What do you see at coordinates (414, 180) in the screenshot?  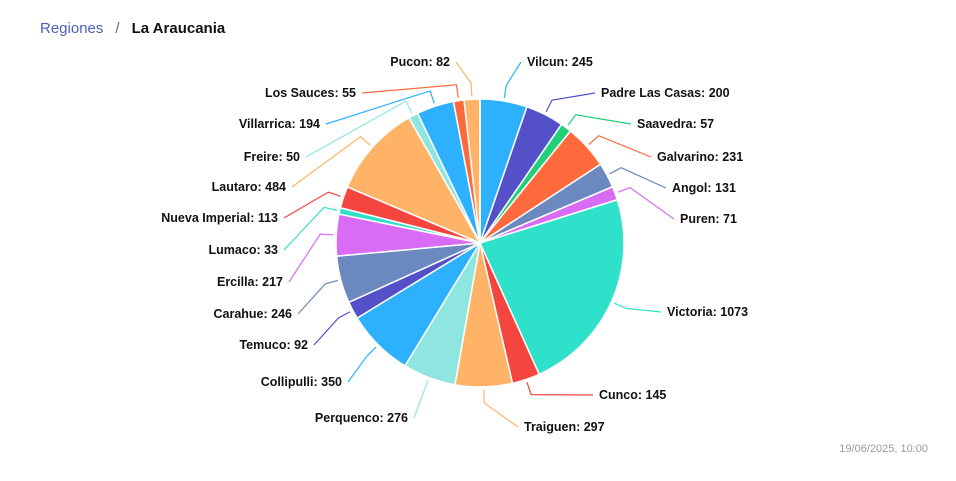 I see `pie-slice-lautaro` at bounding box center [414, 180].